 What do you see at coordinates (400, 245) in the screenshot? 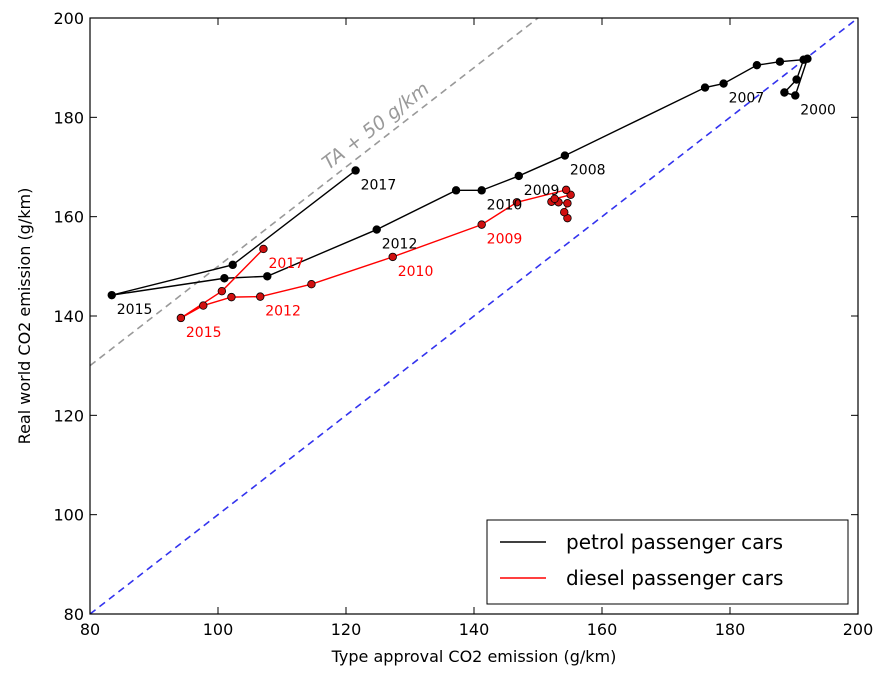
I see `petrol-year-label: 2012` at bounding box center [400, 245].